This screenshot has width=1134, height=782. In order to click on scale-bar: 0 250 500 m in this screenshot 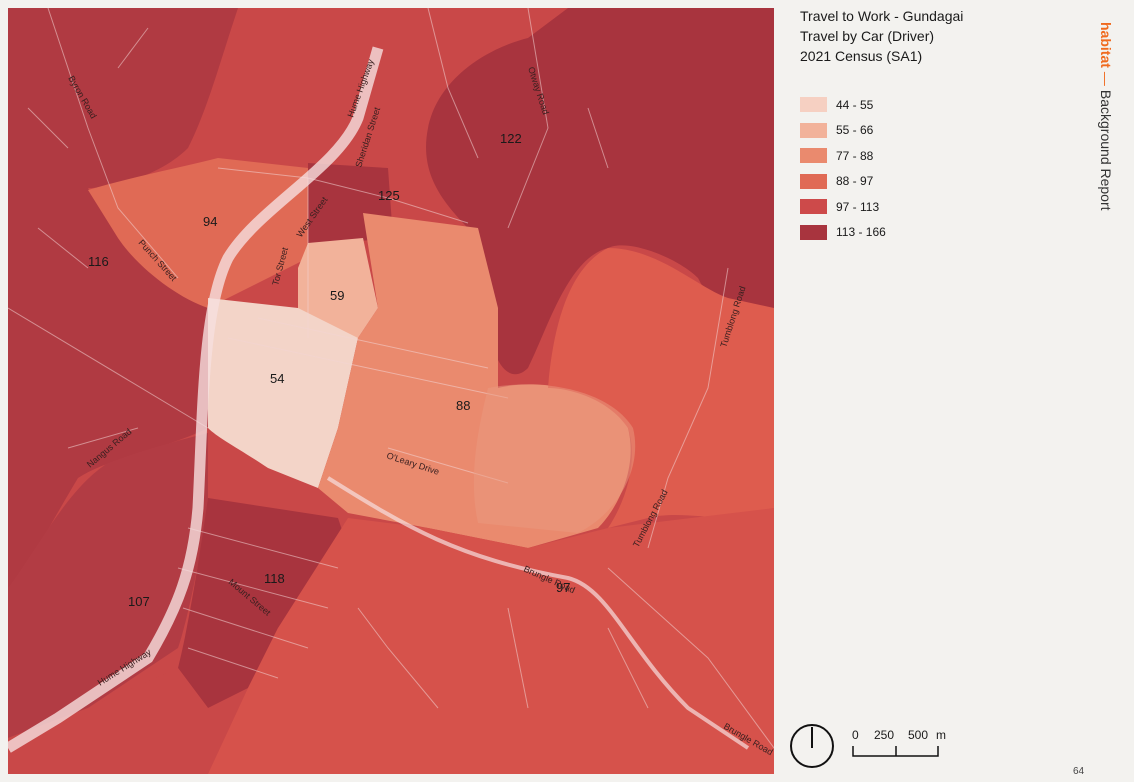, I will do `click(907, 744)`.